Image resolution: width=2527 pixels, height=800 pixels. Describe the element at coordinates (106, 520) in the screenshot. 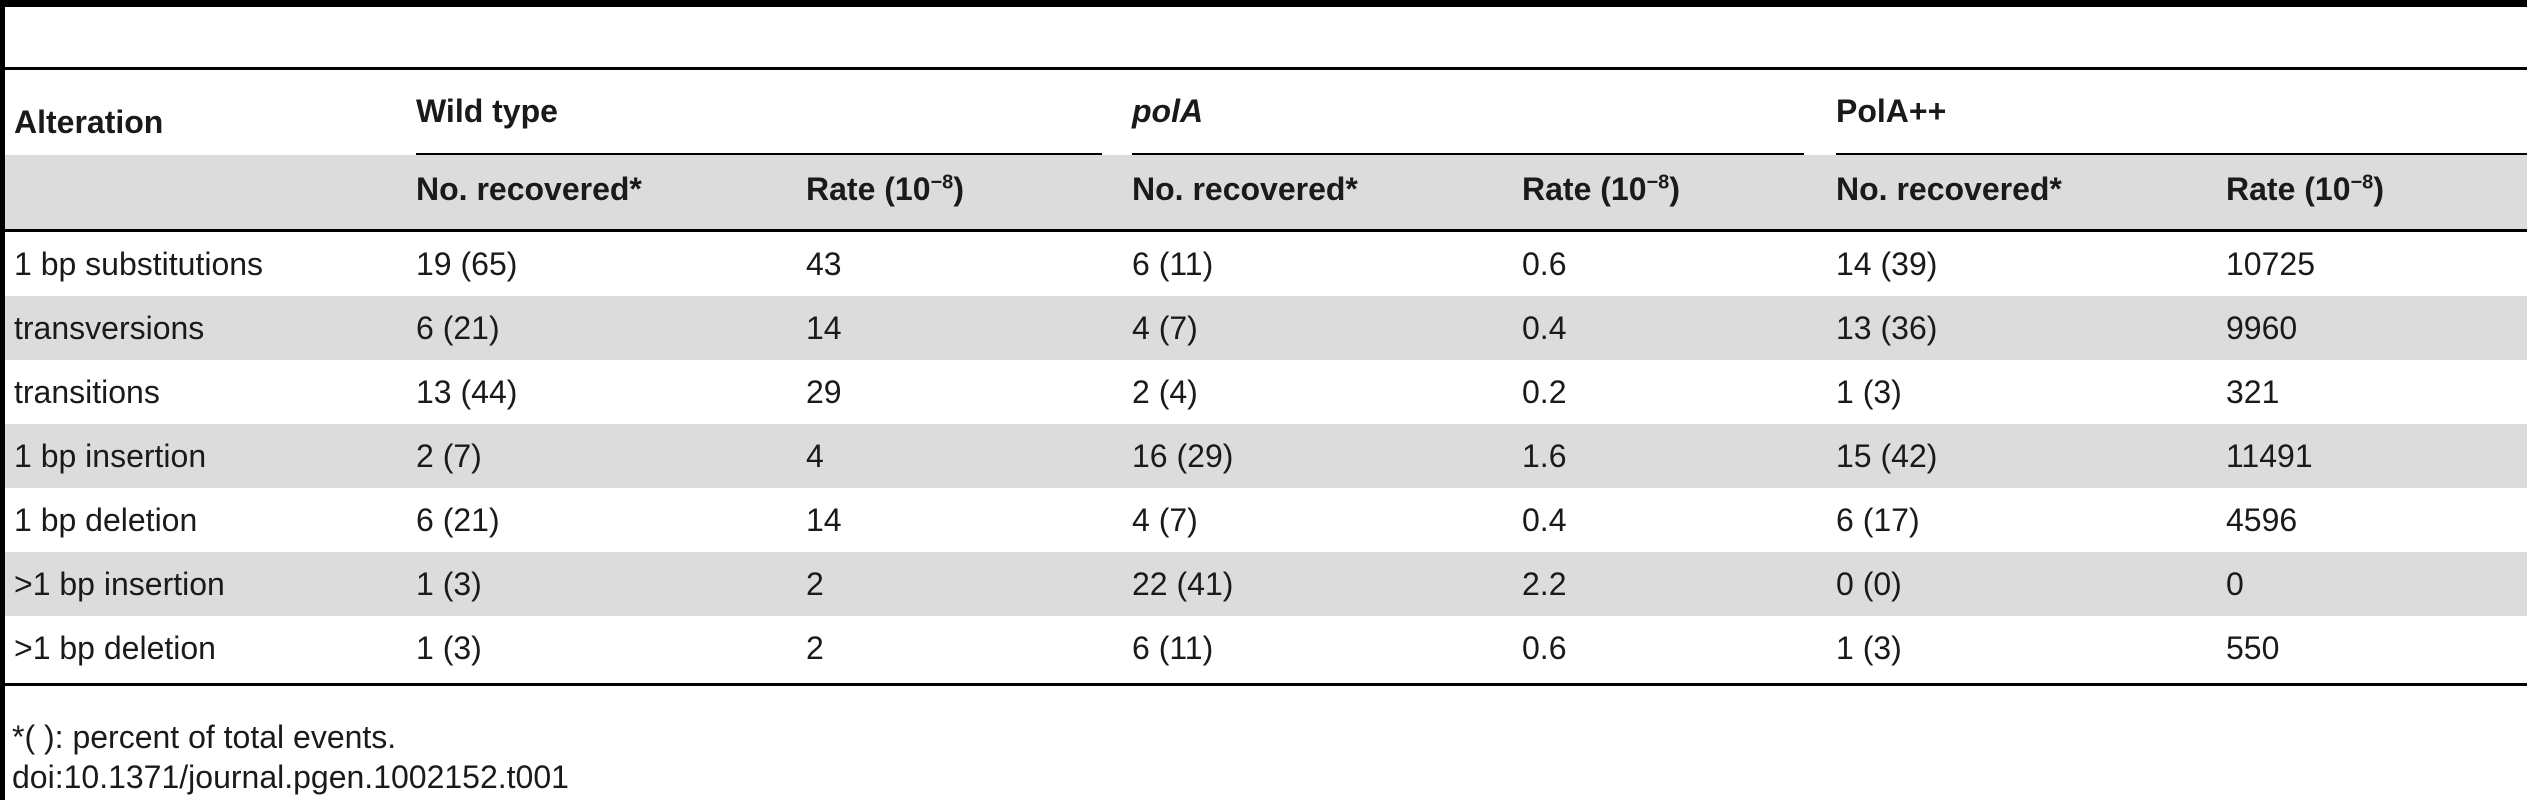

I see `row-label: 1 bp deletion` at that location.